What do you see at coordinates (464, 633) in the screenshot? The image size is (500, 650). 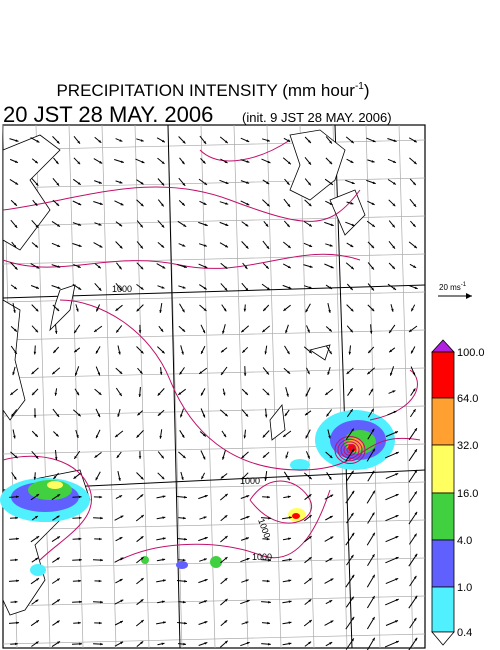 I see `colorbar-label: 0.4` at bounding box center [464, 633].